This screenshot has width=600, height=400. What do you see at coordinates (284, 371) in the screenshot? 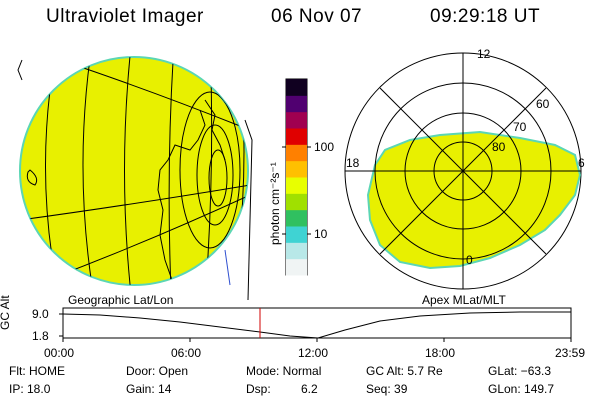
I see `mode-status: Mode: Normal` at bounding box center [284, 371].